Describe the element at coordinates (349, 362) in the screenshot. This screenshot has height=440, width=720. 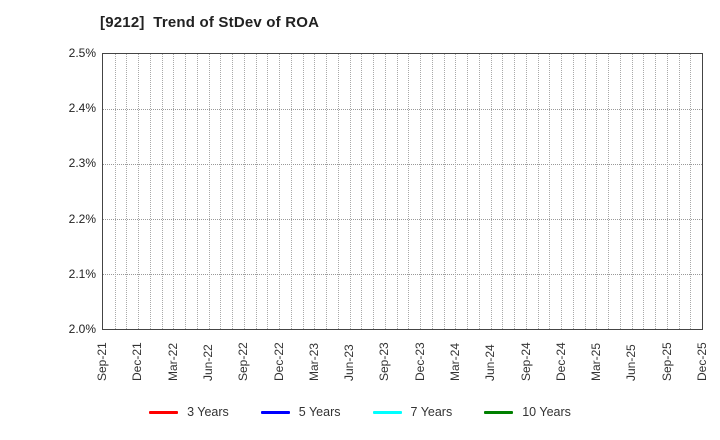
I see `x-tick-label: Jun-23` at that location.